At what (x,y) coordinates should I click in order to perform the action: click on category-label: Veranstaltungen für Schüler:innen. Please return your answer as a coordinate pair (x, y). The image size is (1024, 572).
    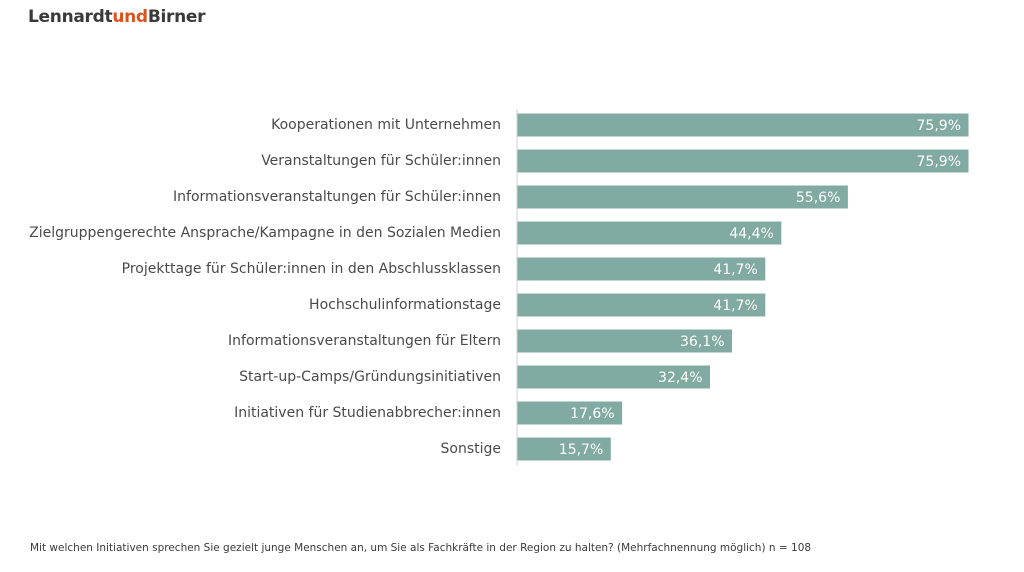
    Looking at the image, I should click on (381, 161).